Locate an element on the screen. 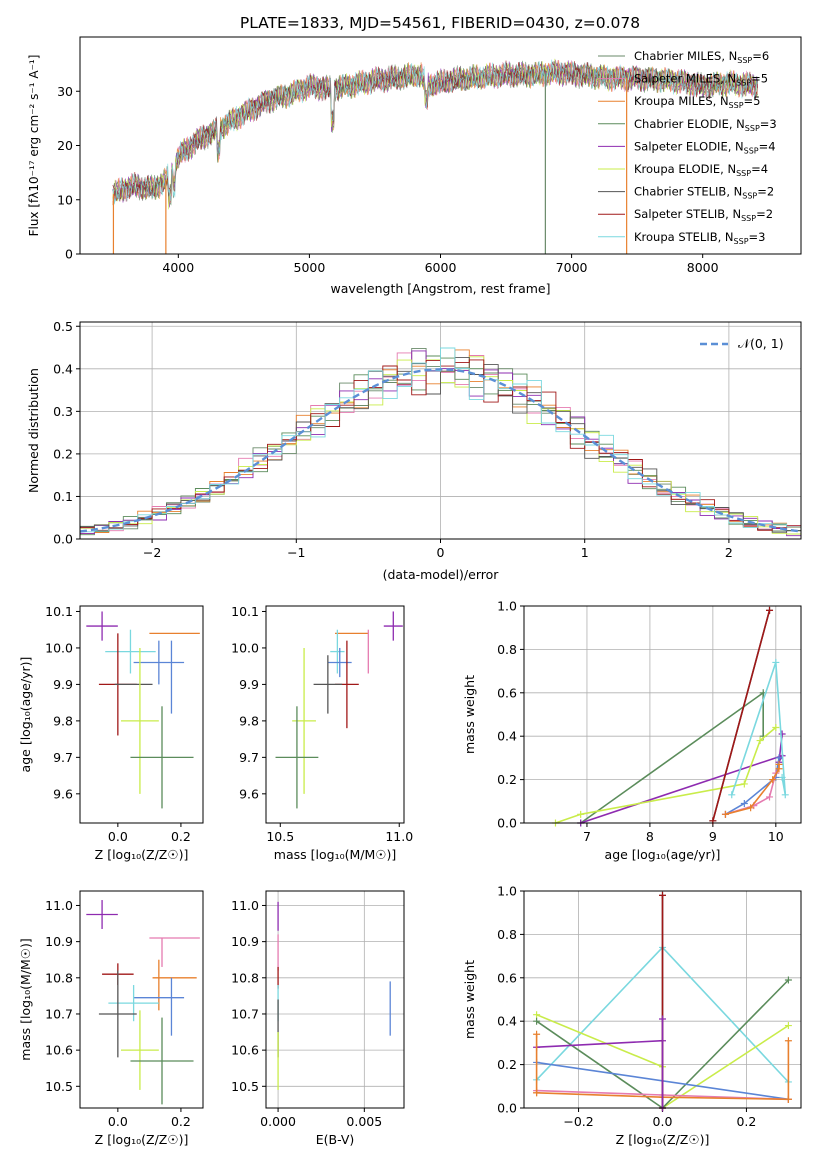 The image size is (819, 1170). weight_vs_Z-ytick-label: 1.0 is located at coordinates (507, 891).